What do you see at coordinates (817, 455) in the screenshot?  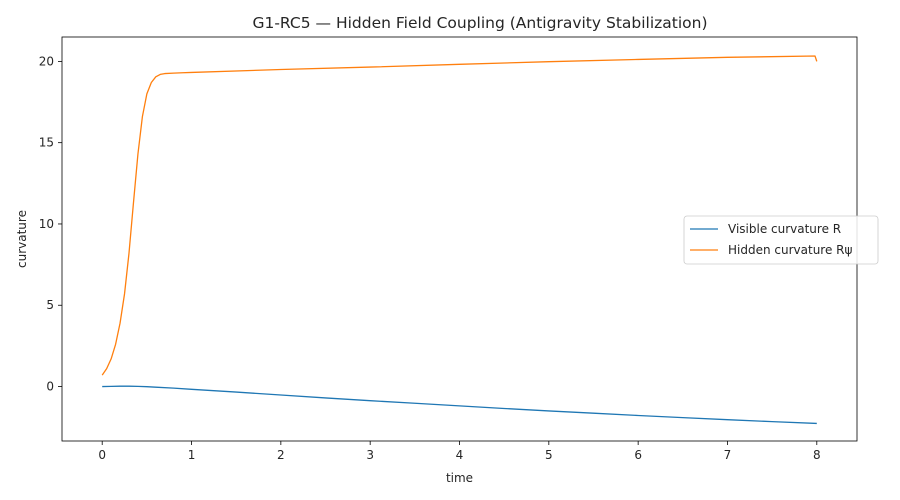 I see `x-tick-label: 8` at bounding box center [817, 455].